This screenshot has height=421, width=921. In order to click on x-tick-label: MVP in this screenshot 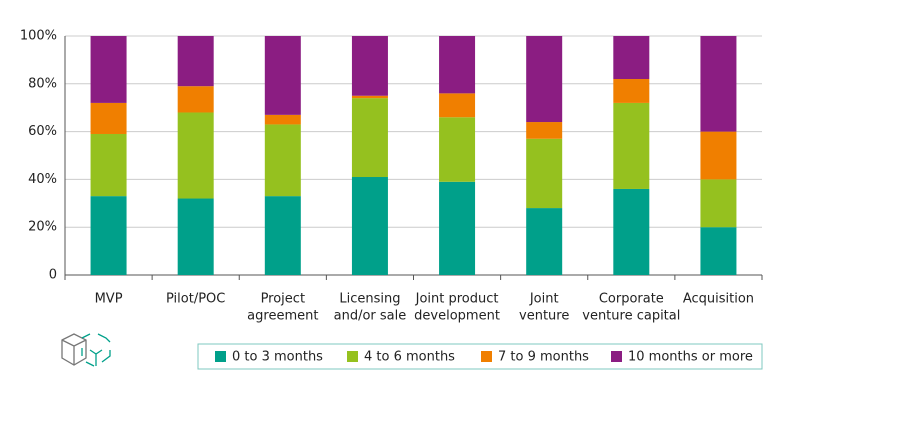, I will do `click(109, 299)`.